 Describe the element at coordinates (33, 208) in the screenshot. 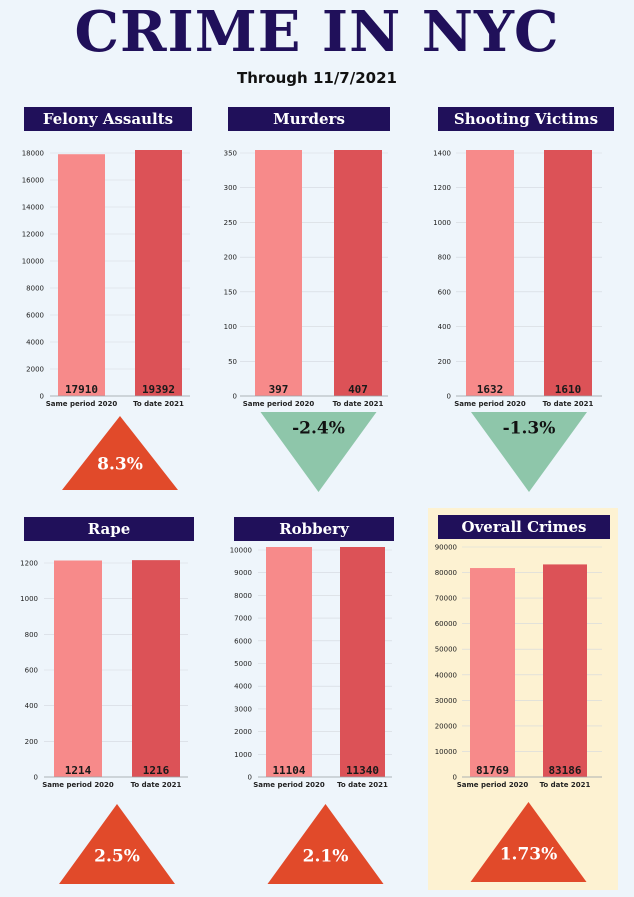

I see `felony-assaults-tick-label: 14000` at that location.